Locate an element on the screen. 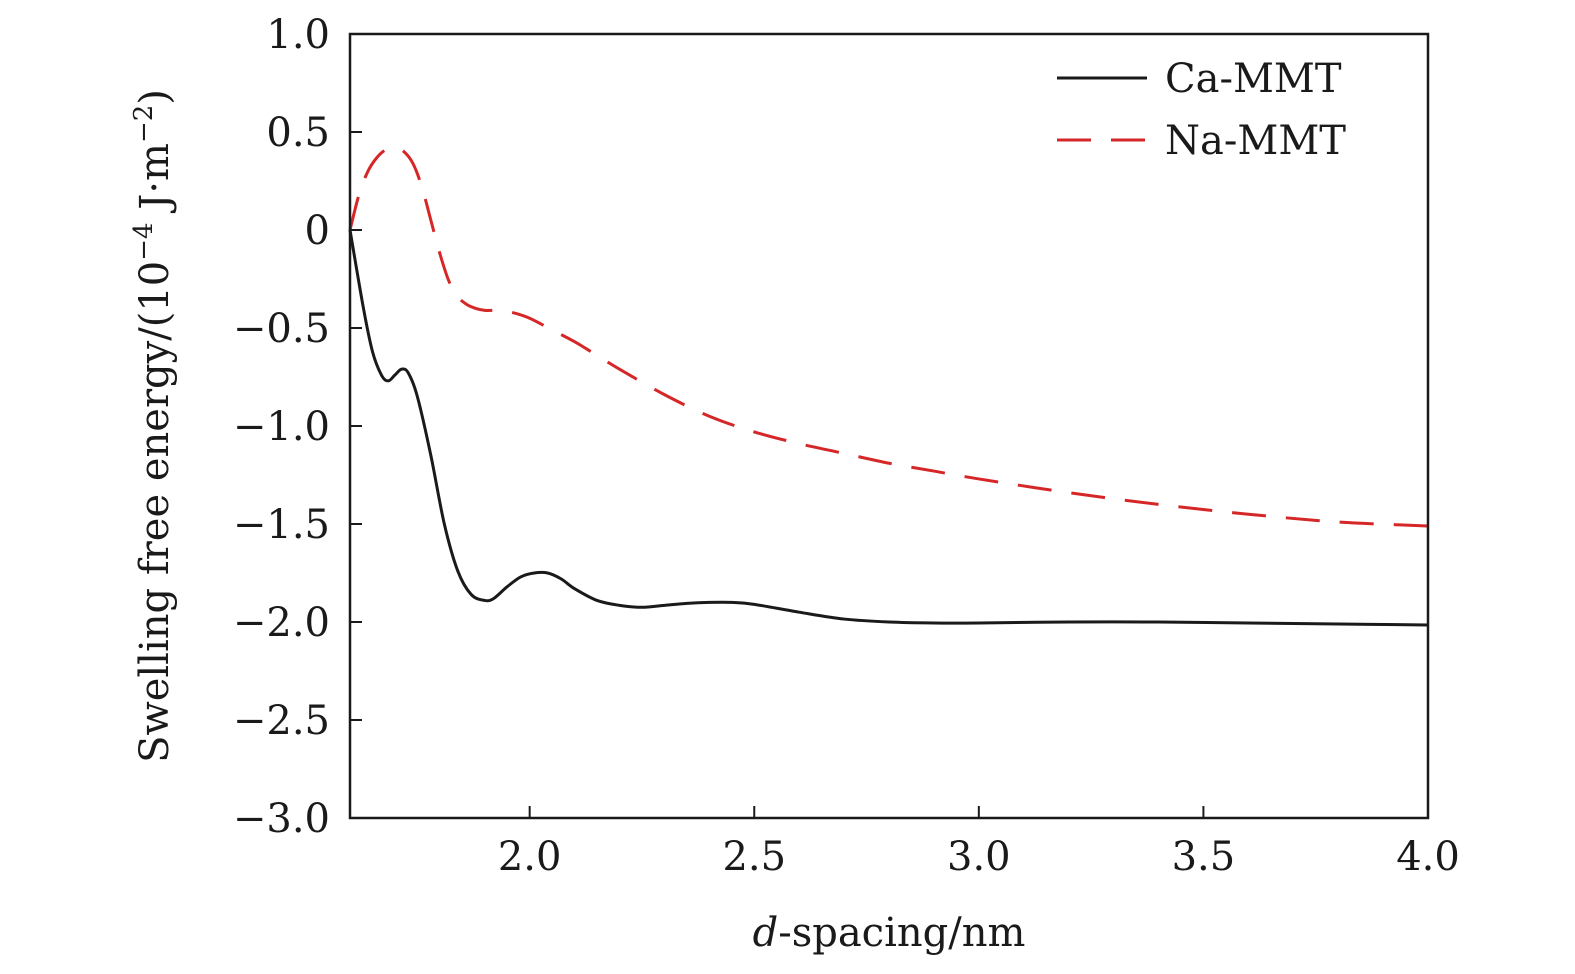  y-tick-label: −2.0 is located at coordinates (281, 623).